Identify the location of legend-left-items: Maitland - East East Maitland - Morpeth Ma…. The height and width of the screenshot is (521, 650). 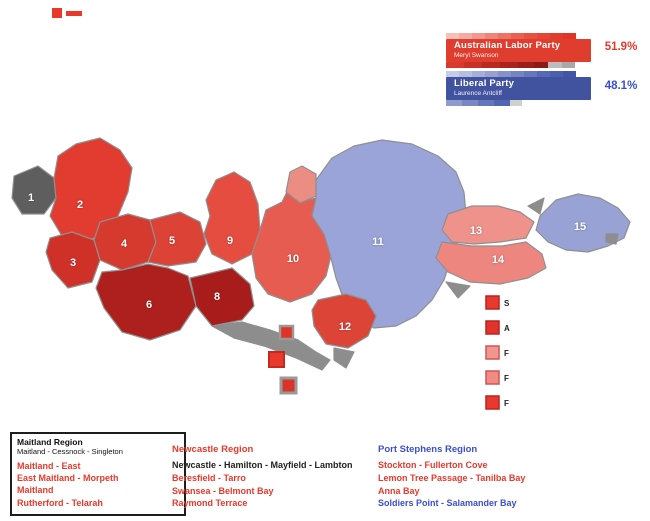
(98, 484).